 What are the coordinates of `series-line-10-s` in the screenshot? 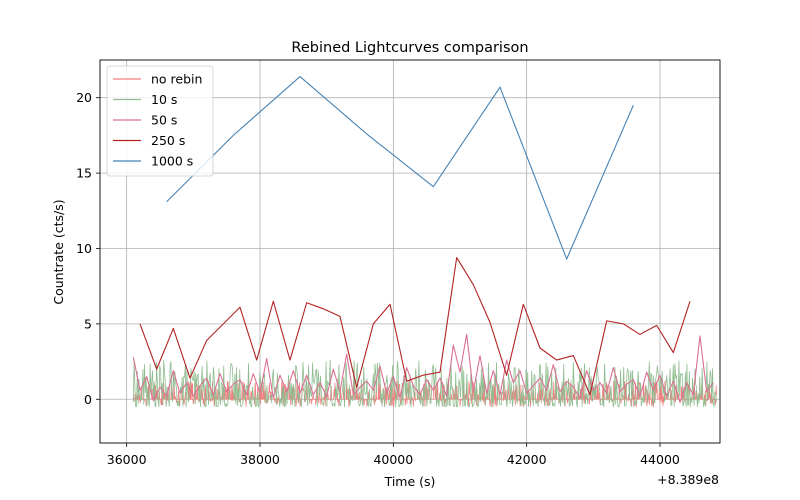 It's located at (424, 383).